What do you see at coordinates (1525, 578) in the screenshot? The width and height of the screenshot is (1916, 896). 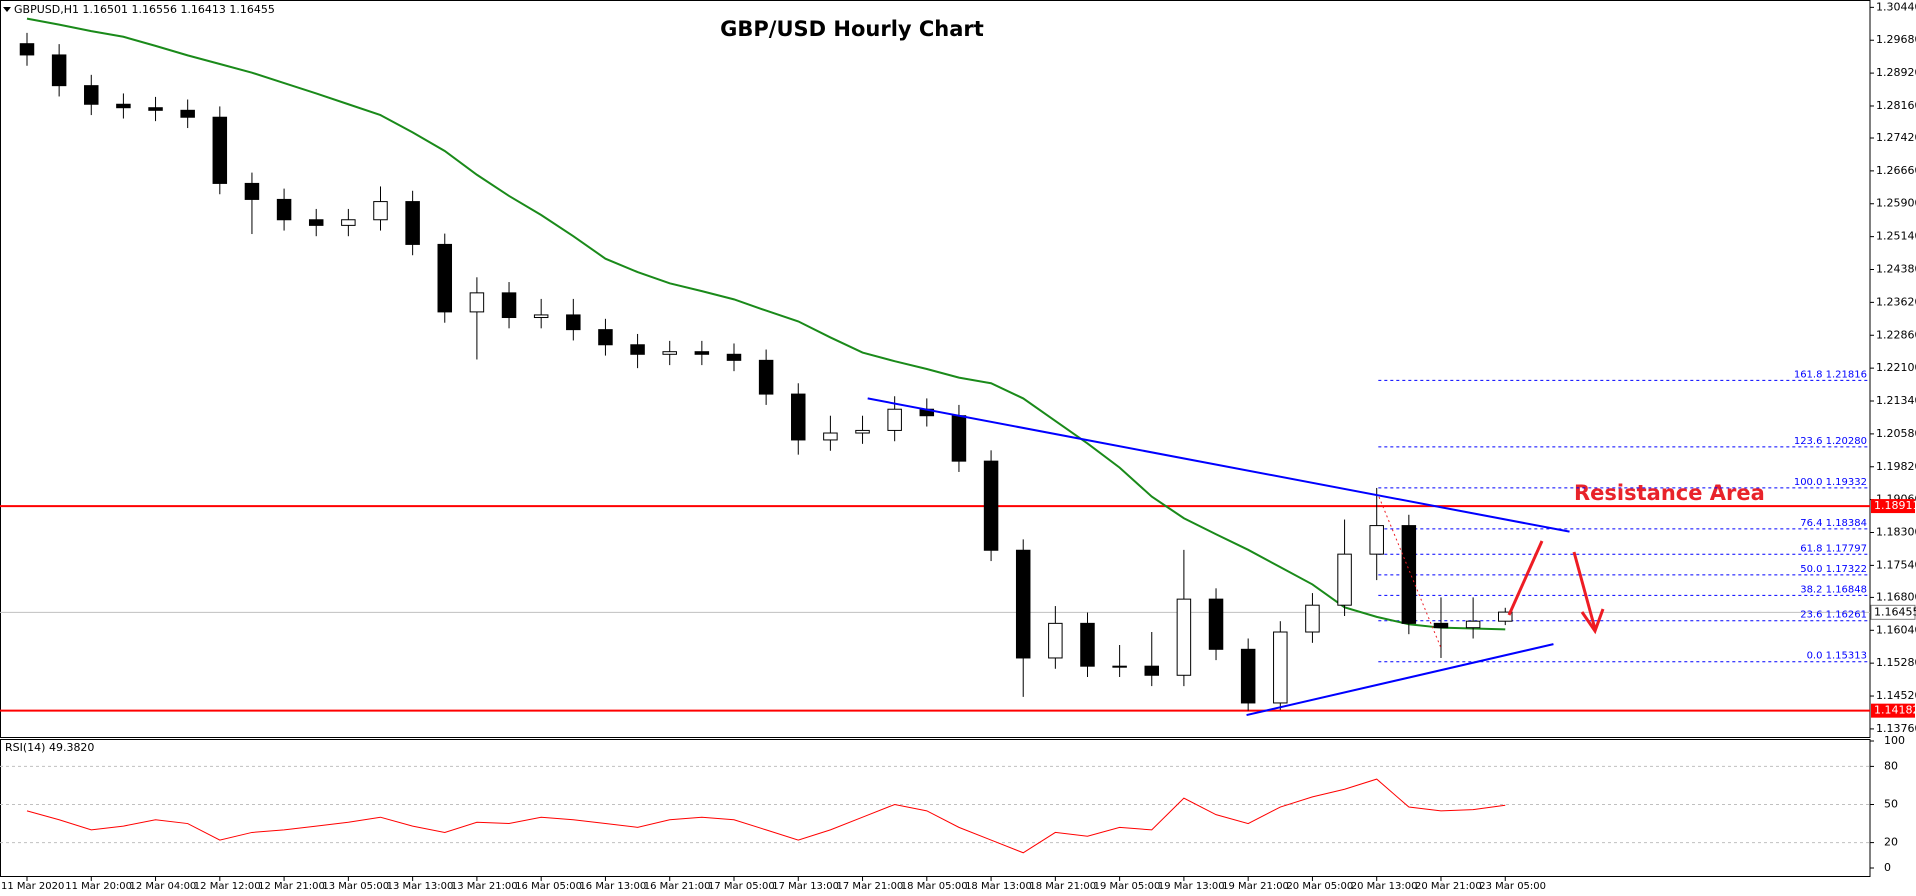 I see `arrow-up` at bounding box center [1525, 578].